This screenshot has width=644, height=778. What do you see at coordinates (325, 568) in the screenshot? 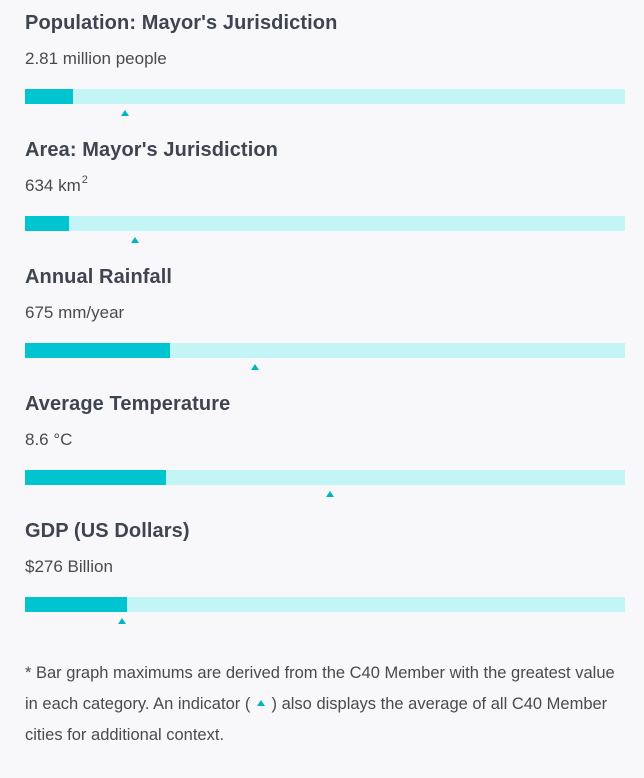
I see `stat-gdp: GDP (US Dollars) $276 Billion` at bounding box center [325, 568].